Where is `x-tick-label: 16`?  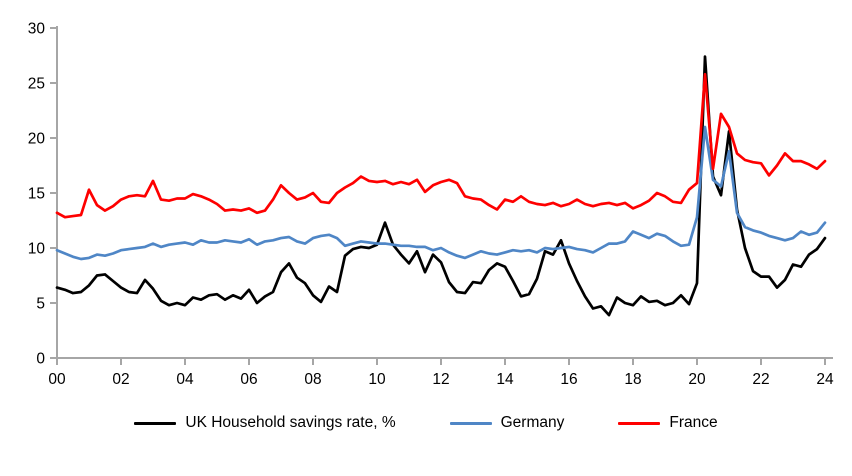
x-tick-label: 16 is located at coordinates (568, 379).